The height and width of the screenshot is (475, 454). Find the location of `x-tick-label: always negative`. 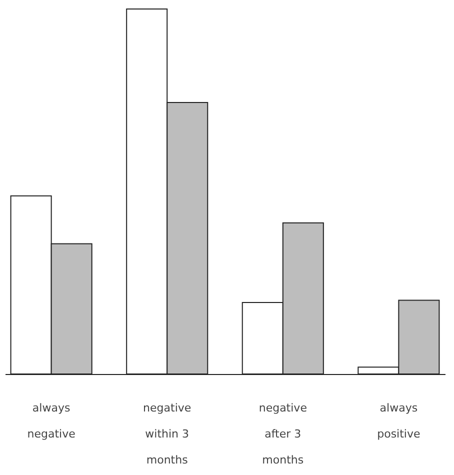

x-tick-label: always negative is located at coordinates (51, 421).